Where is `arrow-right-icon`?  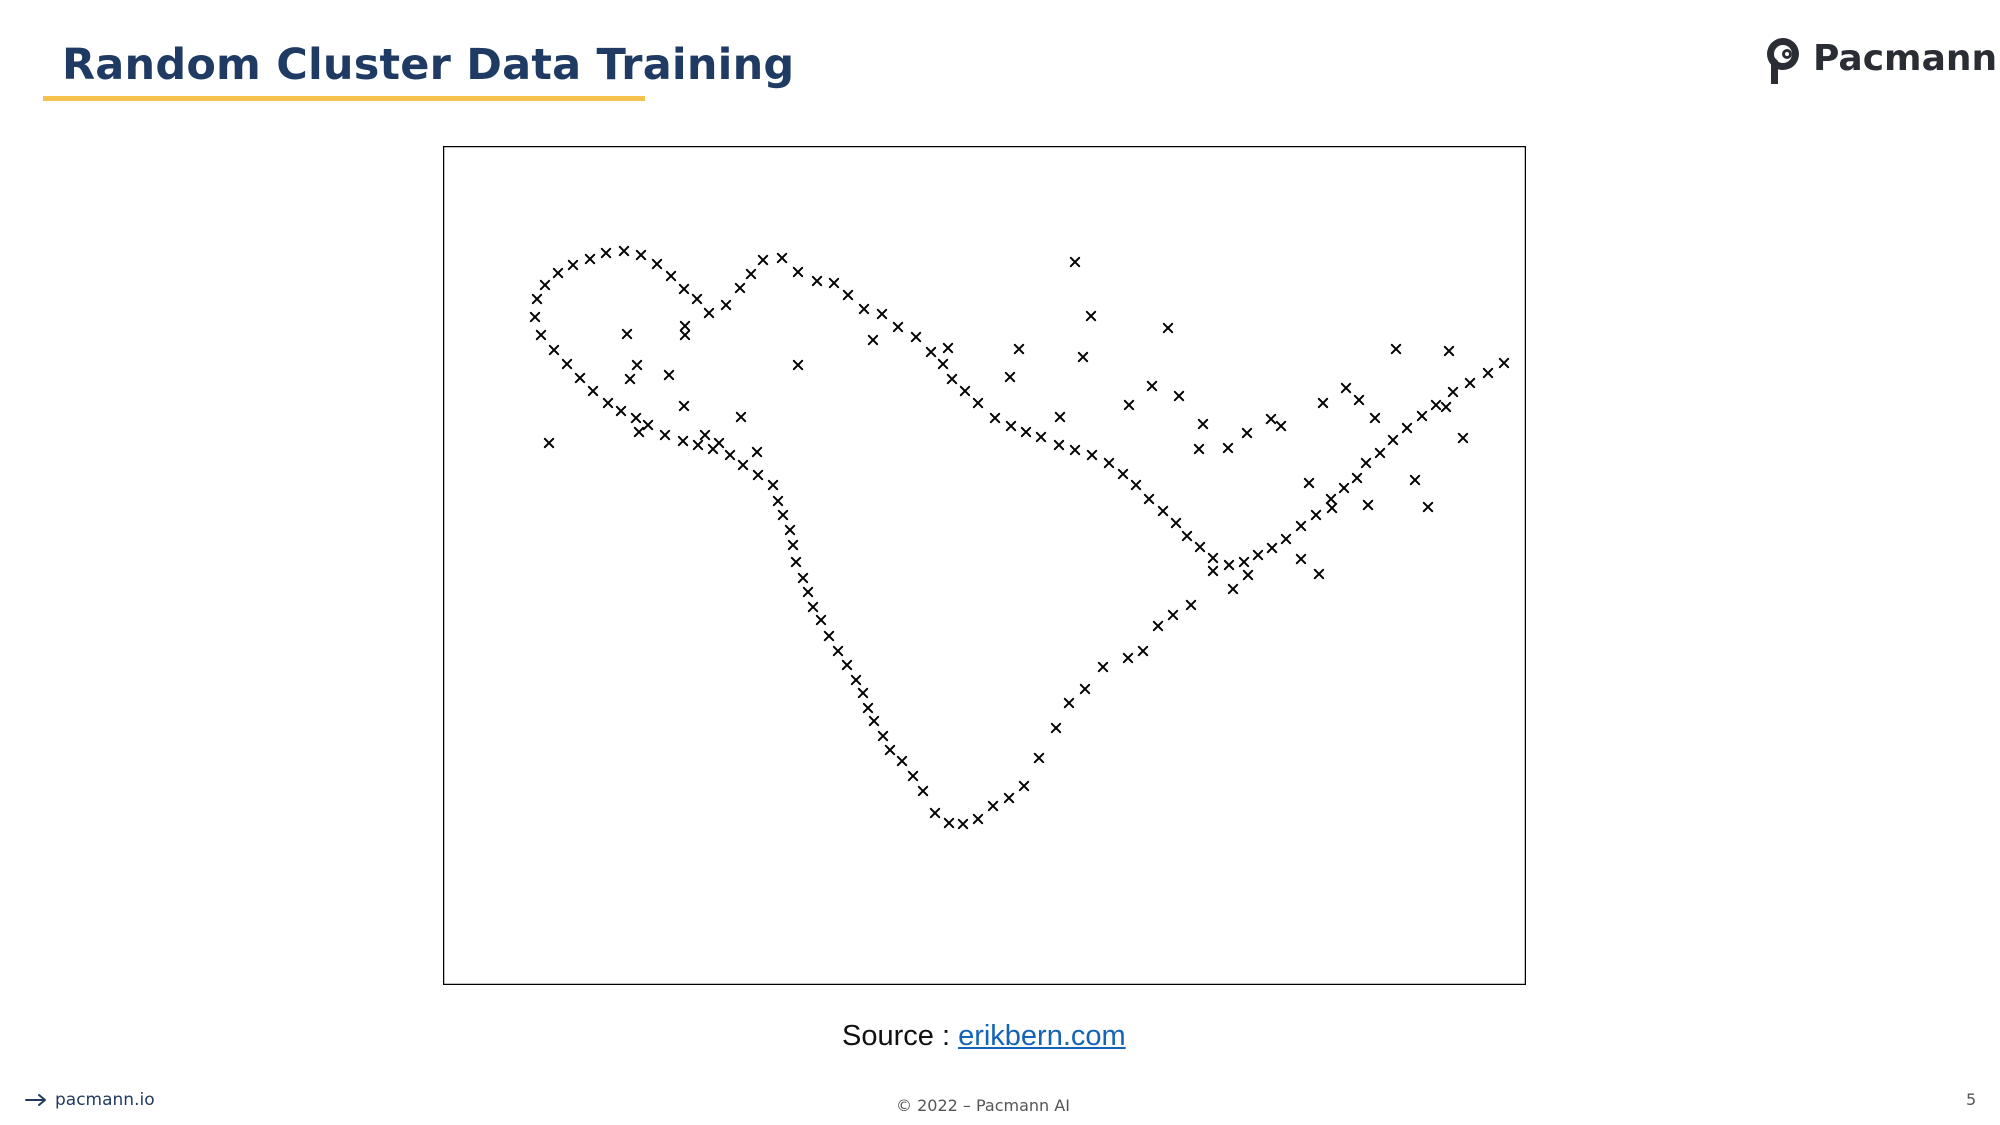 arrow-right-icon is located at coordinates (35, 1100).